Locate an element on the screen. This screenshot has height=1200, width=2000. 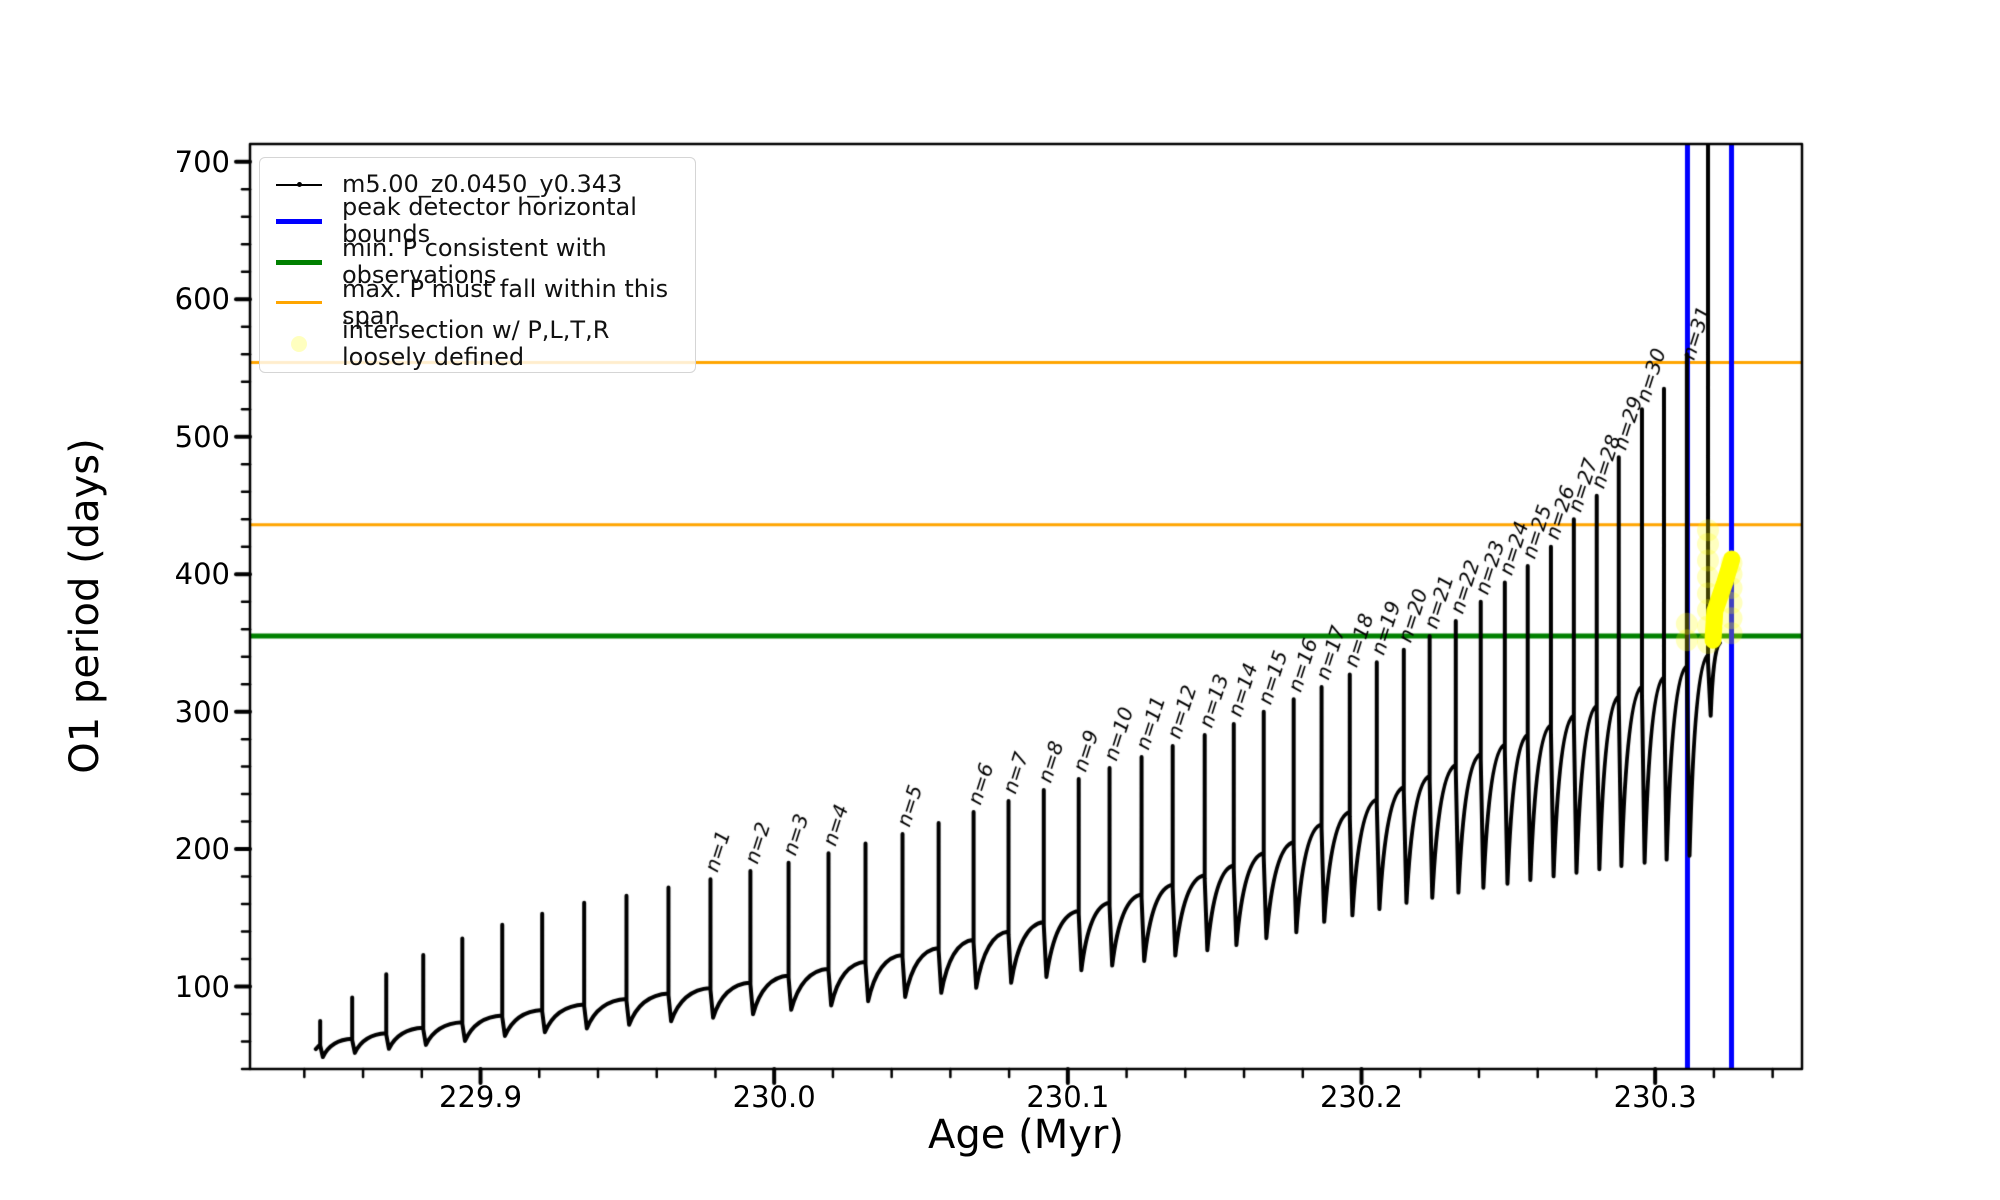
x-tick-label: 229.9 is located at coordinates (481, 1097).